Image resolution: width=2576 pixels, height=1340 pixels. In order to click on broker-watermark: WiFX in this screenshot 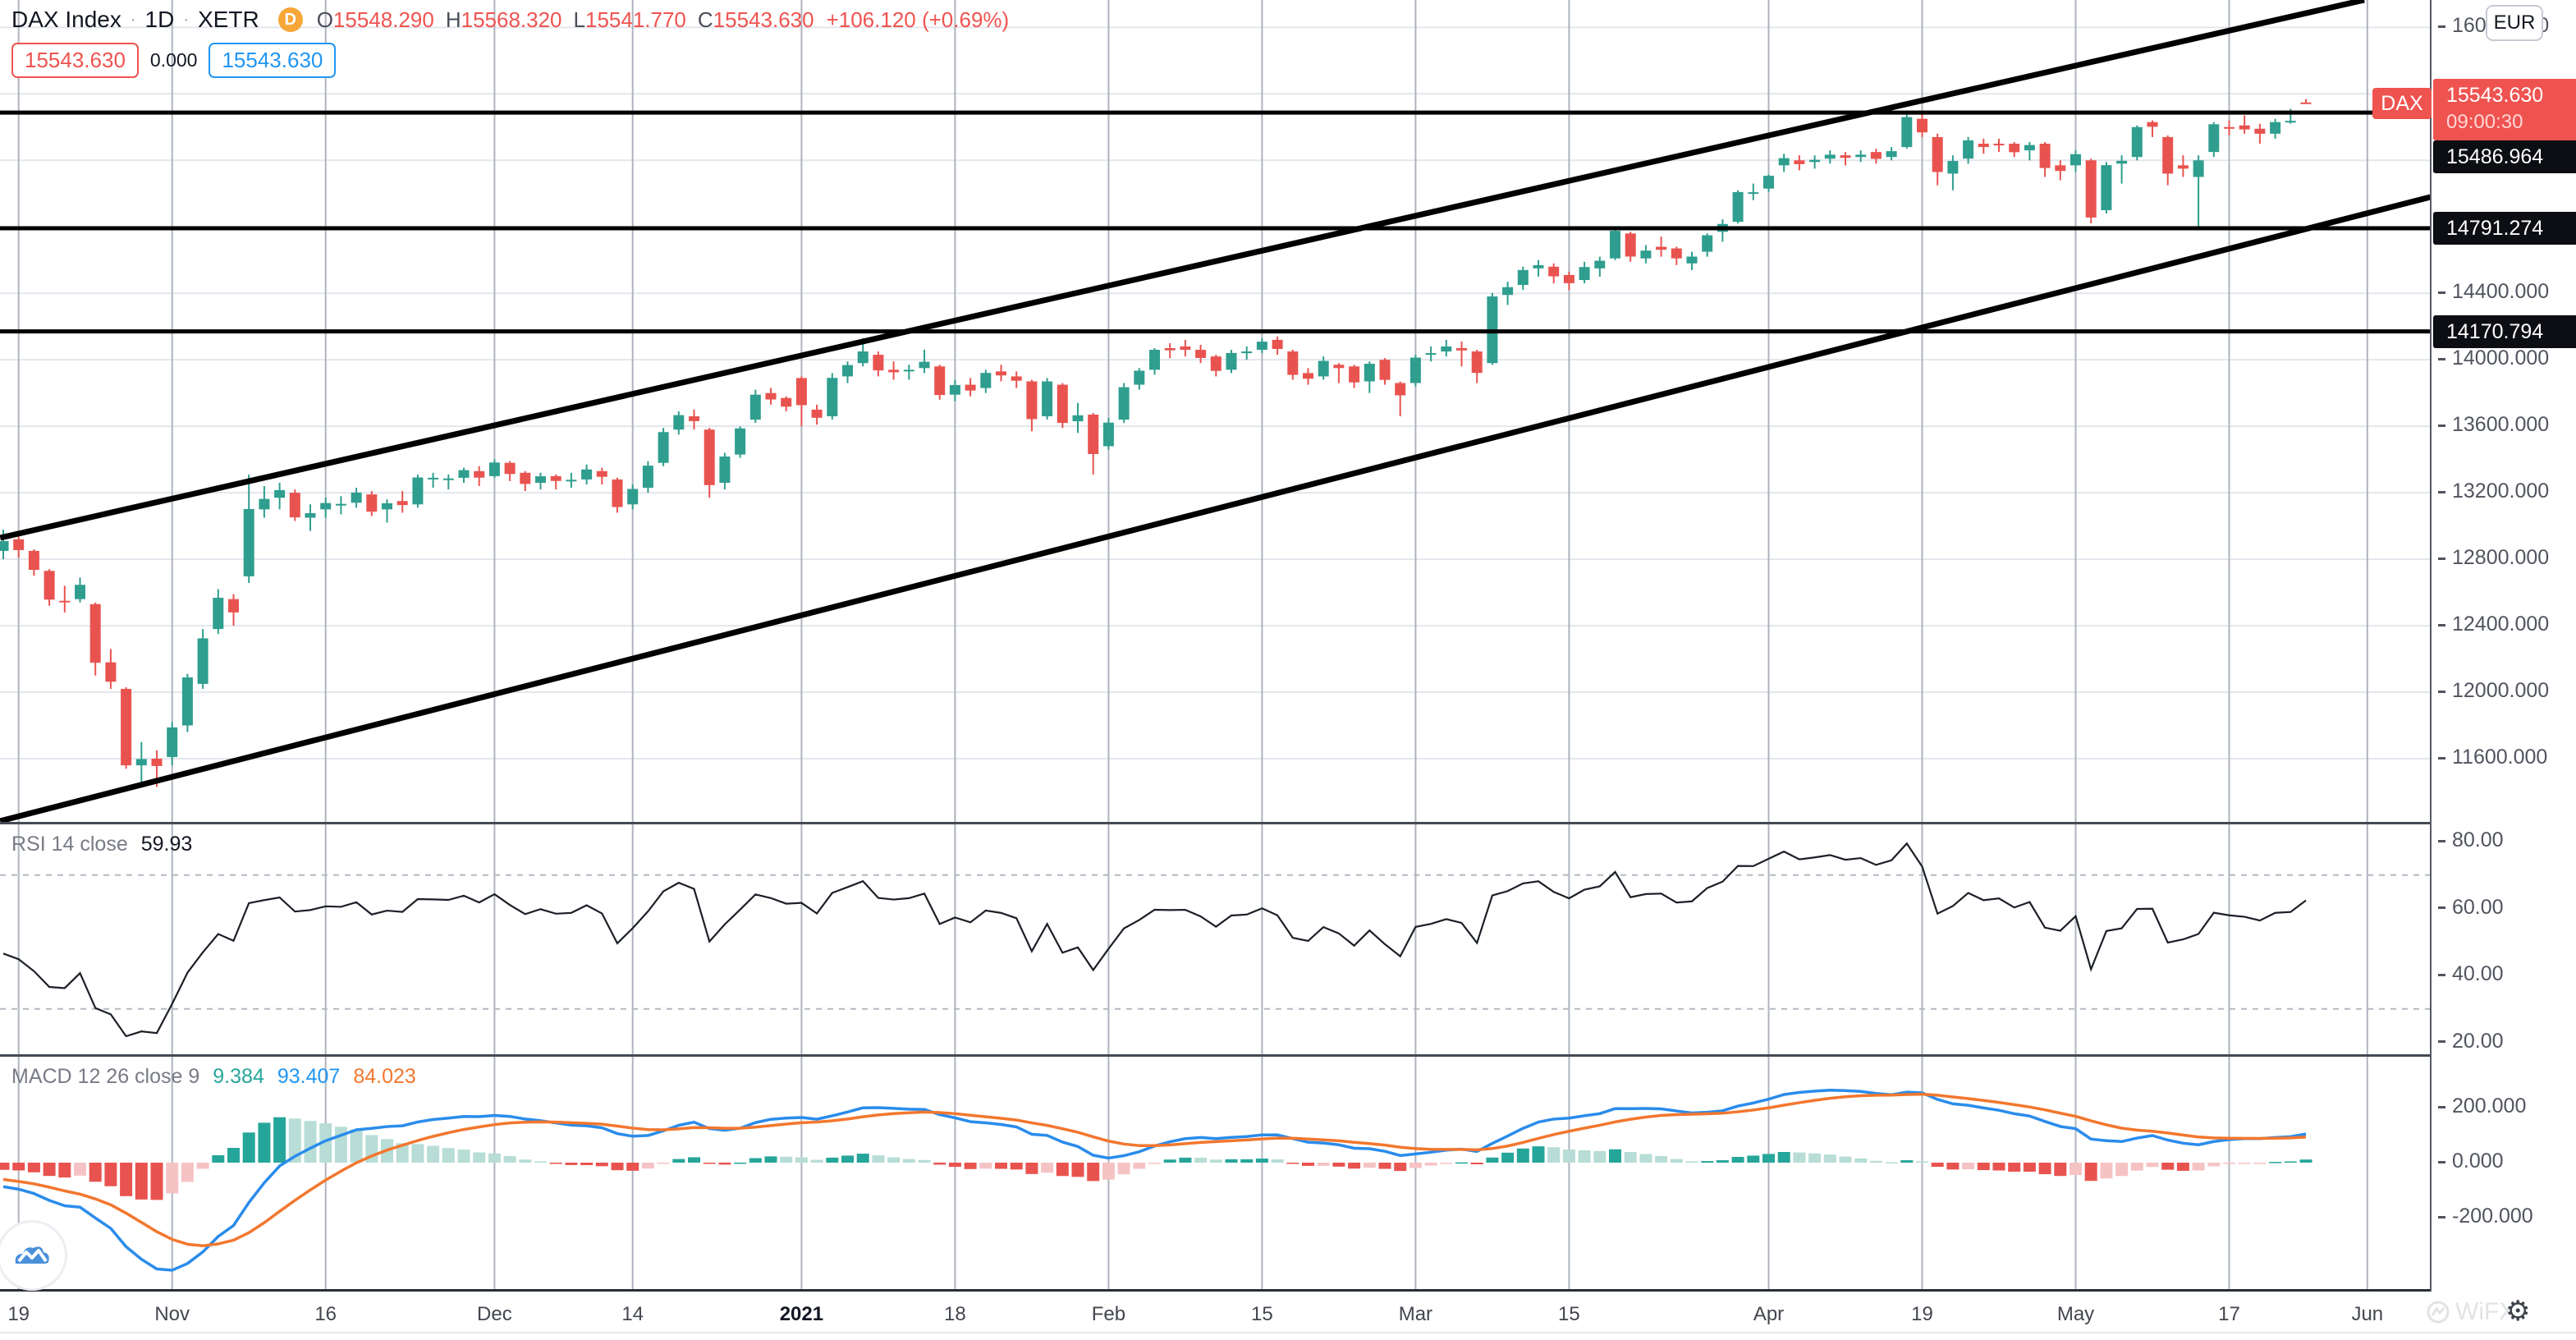, I will do `click(2470, 1312)`.